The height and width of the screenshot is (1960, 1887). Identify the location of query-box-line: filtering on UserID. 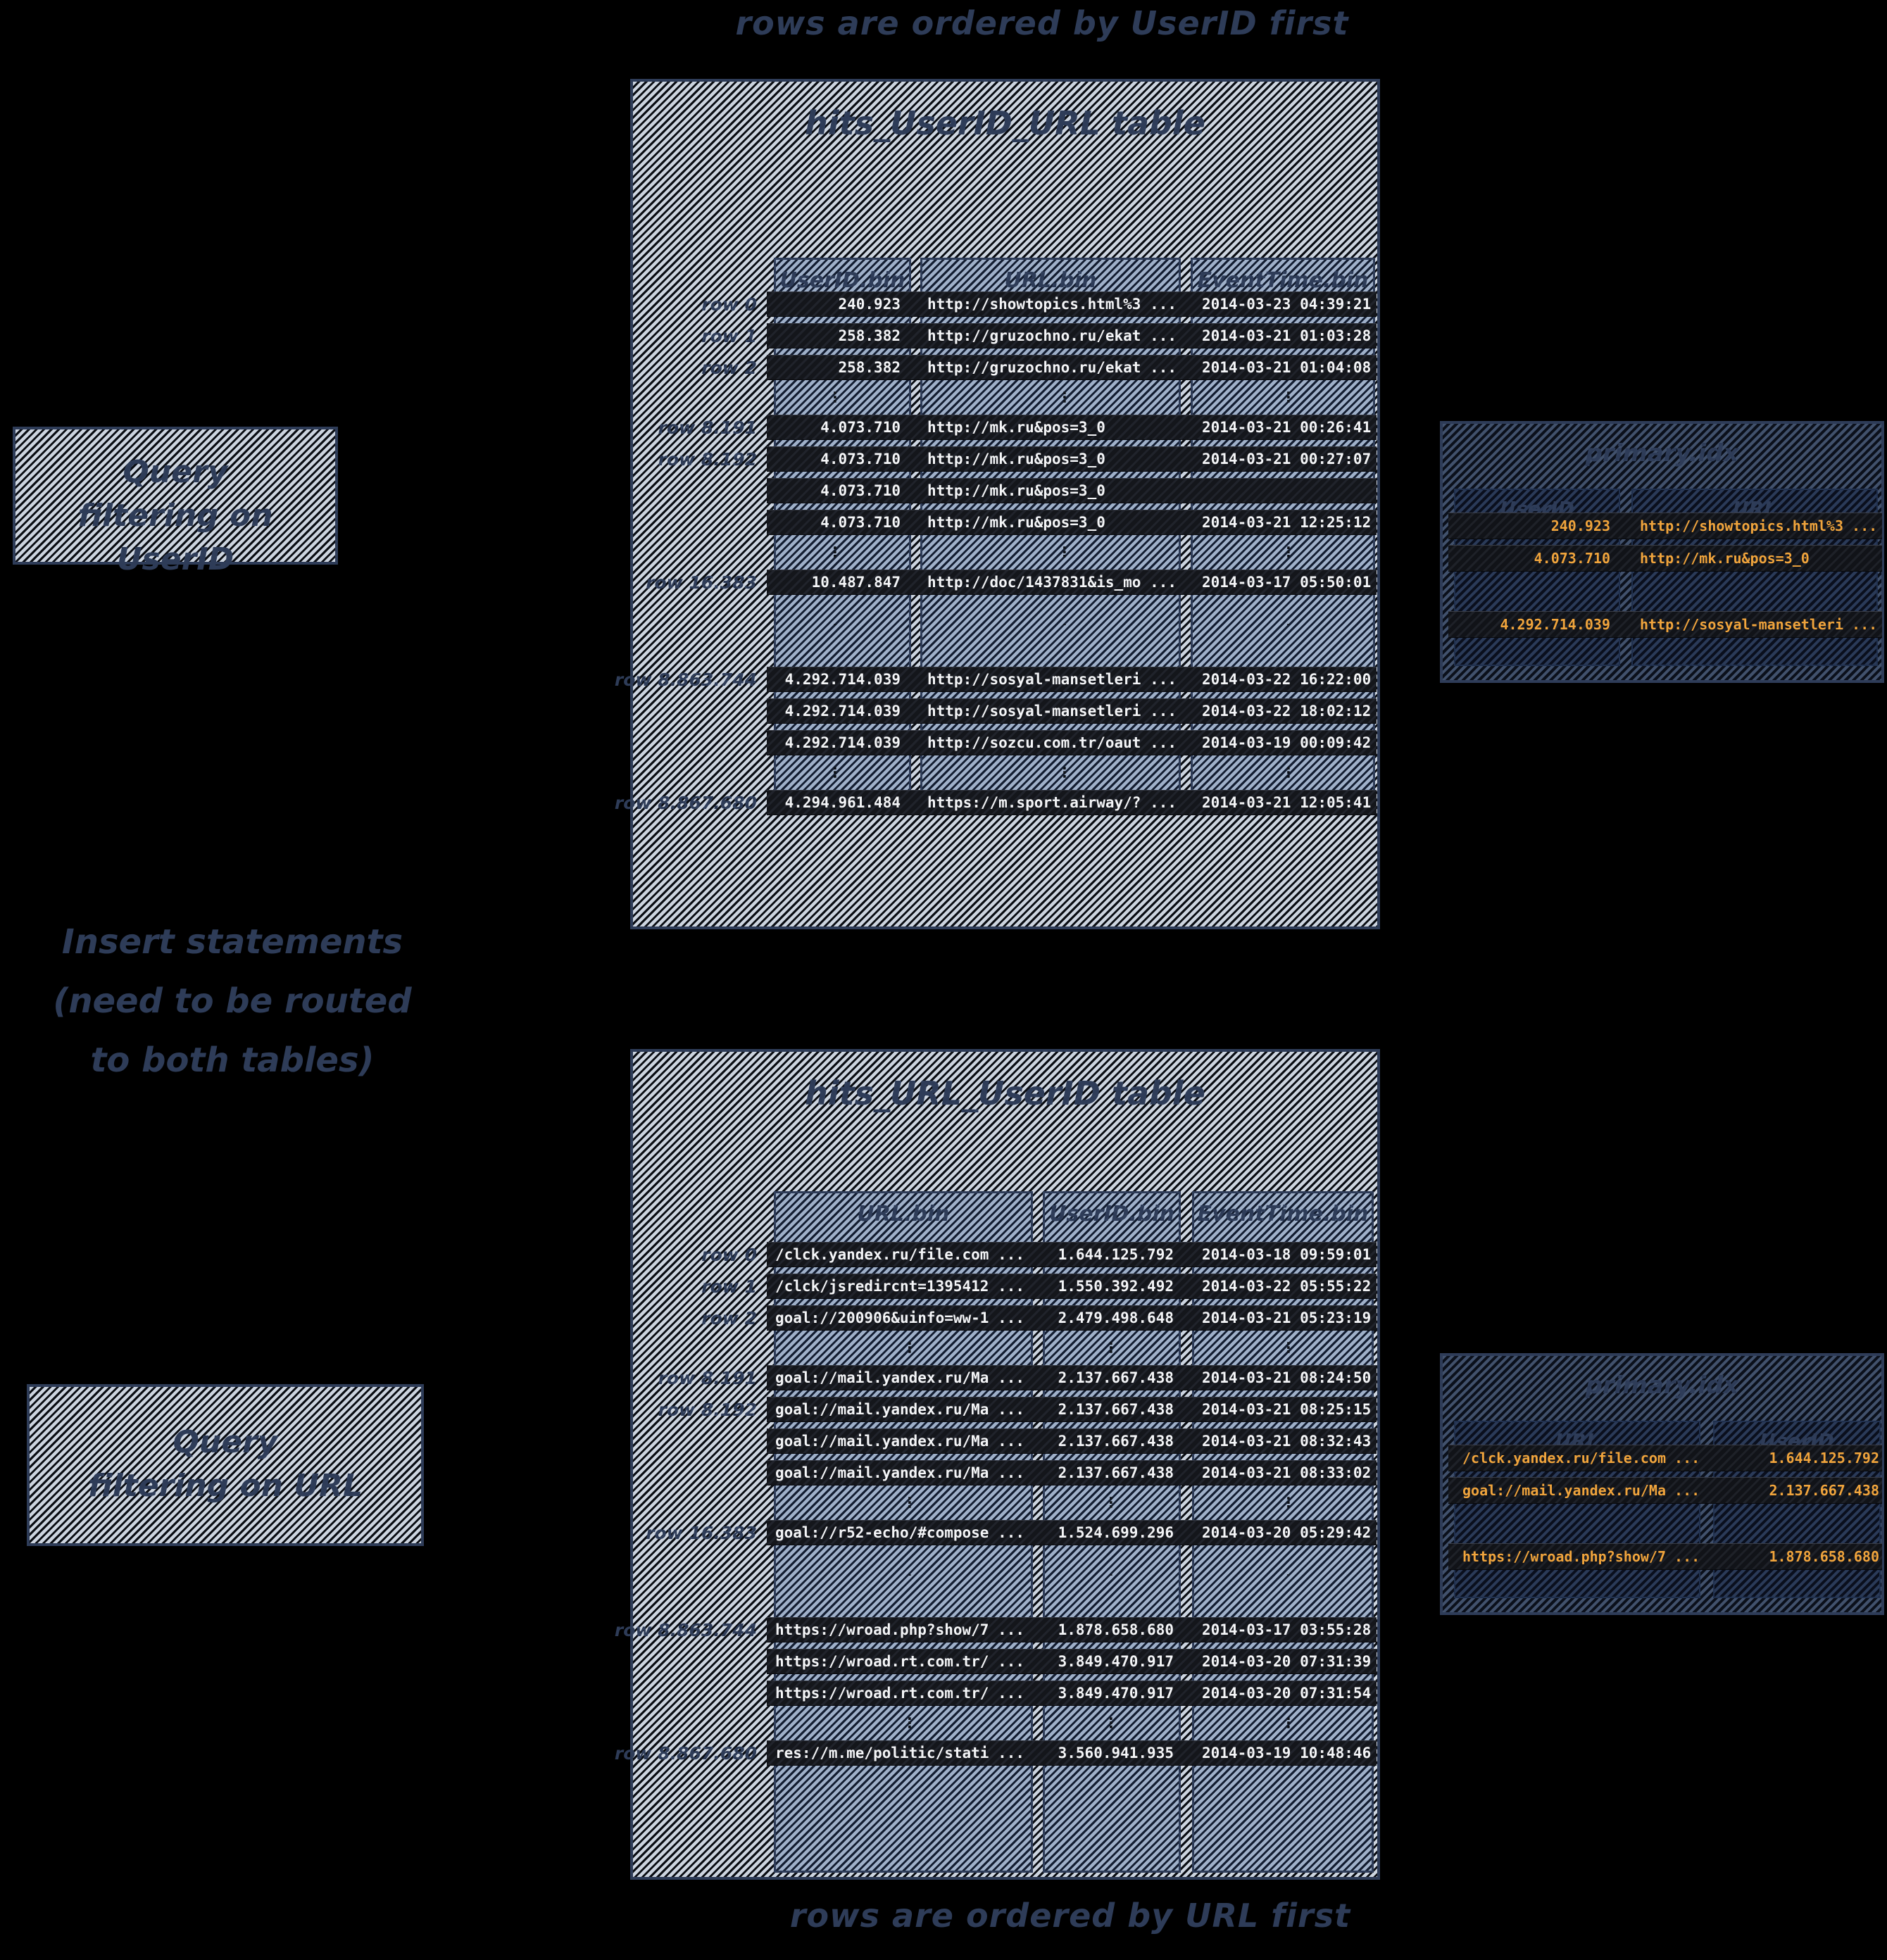
(175, 537).